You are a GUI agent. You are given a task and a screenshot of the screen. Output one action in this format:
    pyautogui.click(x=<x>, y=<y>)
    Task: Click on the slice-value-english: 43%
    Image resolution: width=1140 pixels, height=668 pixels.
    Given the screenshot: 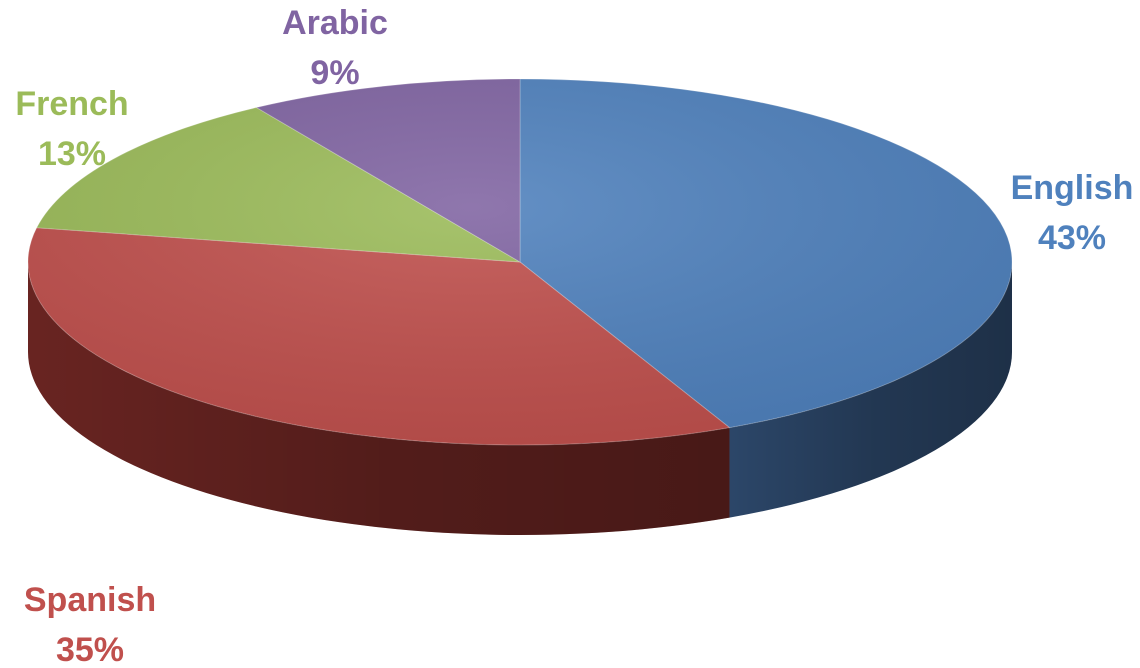 What is the action you would take?
    pyautogui.click(x=1072, y=238)
    